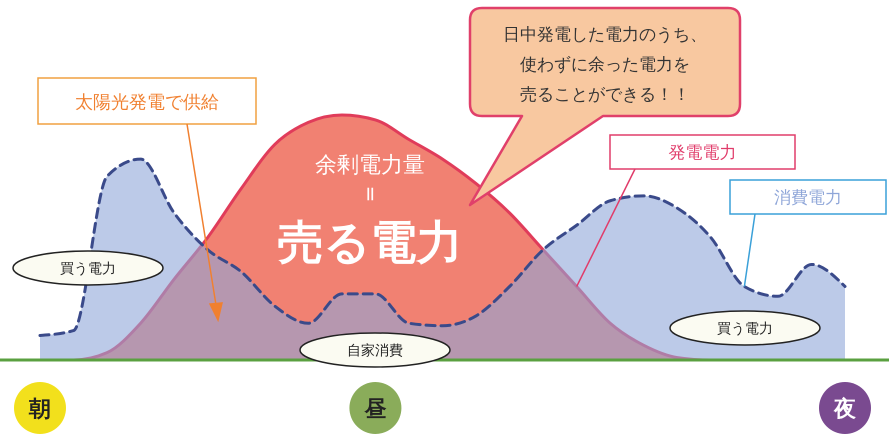 The width and height of the screenshot is (889, 435). What do you see at coordinates (844, 409) in the screenshot?
I see `x-tick-label: 夜` at bounding box center [844, 409].